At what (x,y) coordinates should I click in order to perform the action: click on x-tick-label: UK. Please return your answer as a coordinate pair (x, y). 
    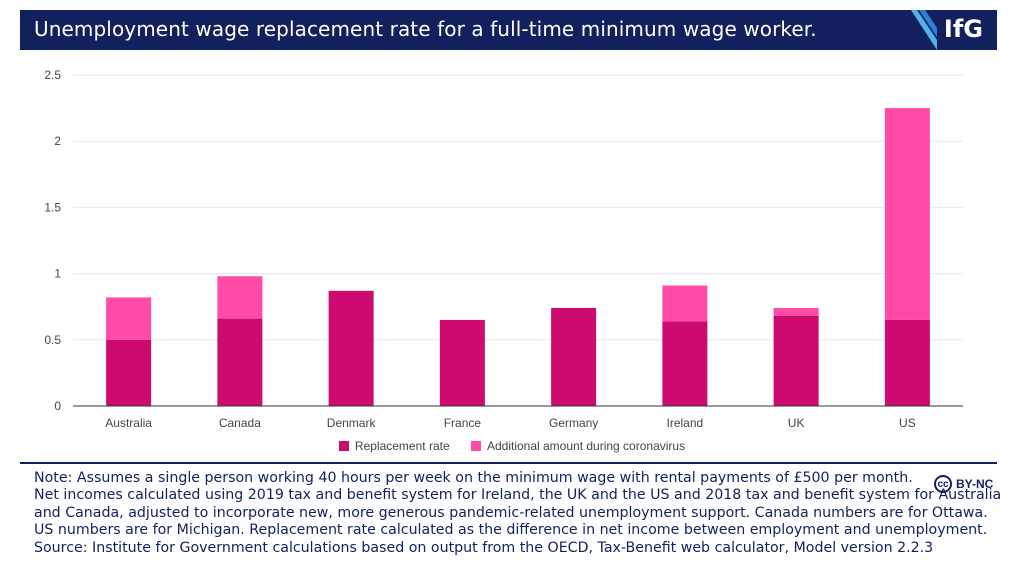
    Looking at the image, I should click on (796, 423).